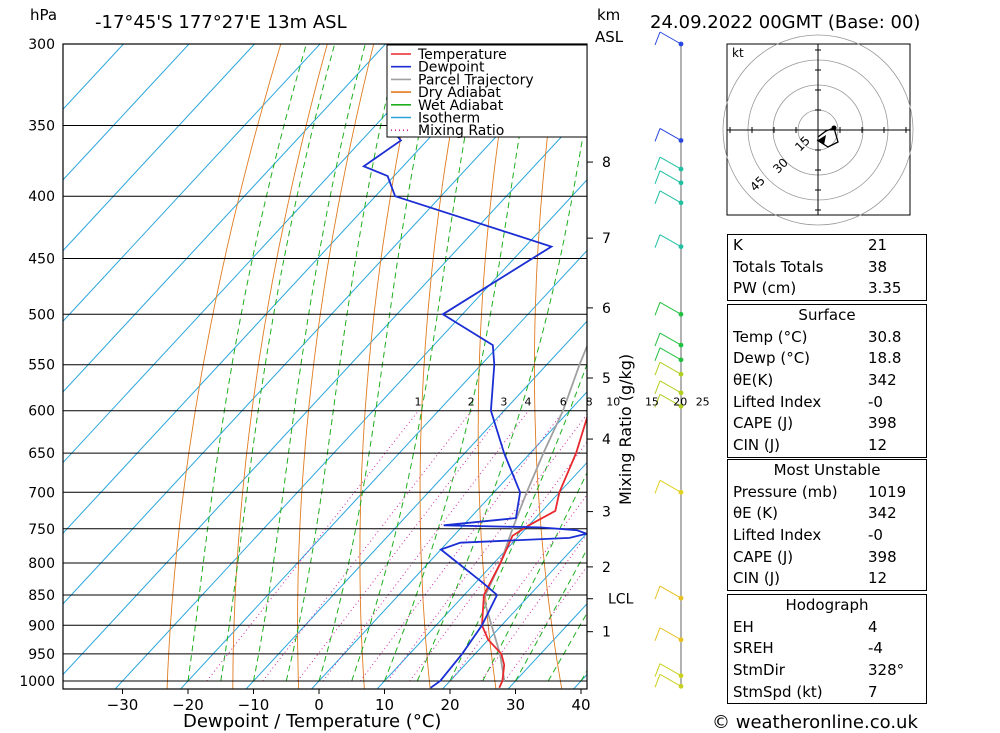  Describe the element at coordinates (528, 402) in the screenshot. I see `mixing-ratio-label: 4` at that location.